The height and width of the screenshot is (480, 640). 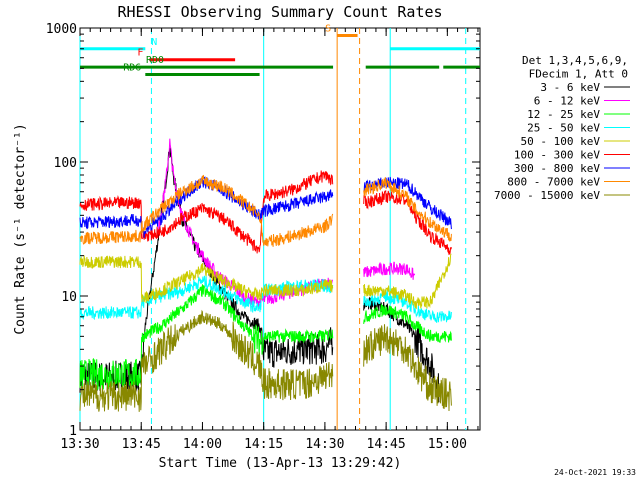 What do you see at coordinates (447, 444) in the screenshot?
I see `x-tick-label: 15:00` at bounding box center [447, 444].